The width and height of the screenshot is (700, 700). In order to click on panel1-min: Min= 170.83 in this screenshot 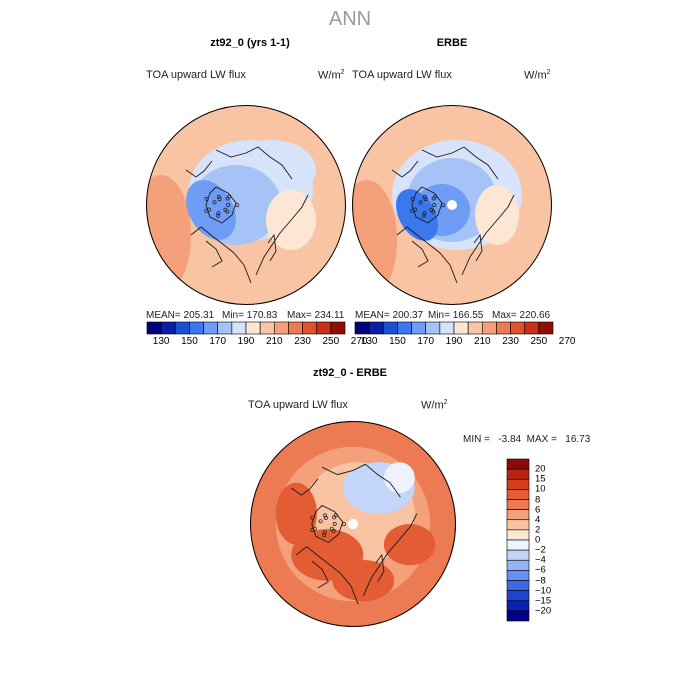, I will do `click(250, 315)`.